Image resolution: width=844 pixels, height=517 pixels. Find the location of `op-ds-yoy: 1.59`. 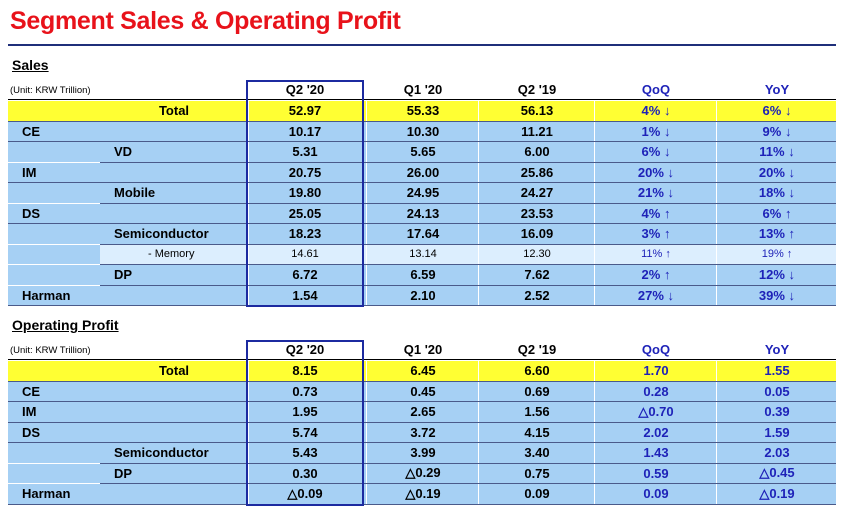

op-ds-yoy: 1.59 is located at coordinates (777, 432).